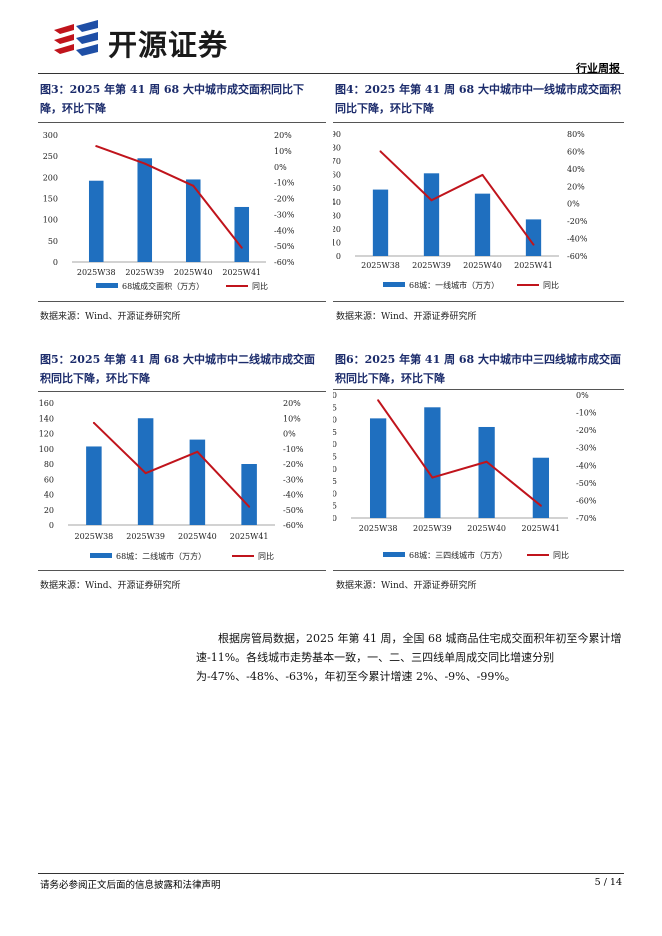 The image size is (662, 936). Describe the element at coordinates (331, 873) in the screenshot. I see `footer-divider` at that location.